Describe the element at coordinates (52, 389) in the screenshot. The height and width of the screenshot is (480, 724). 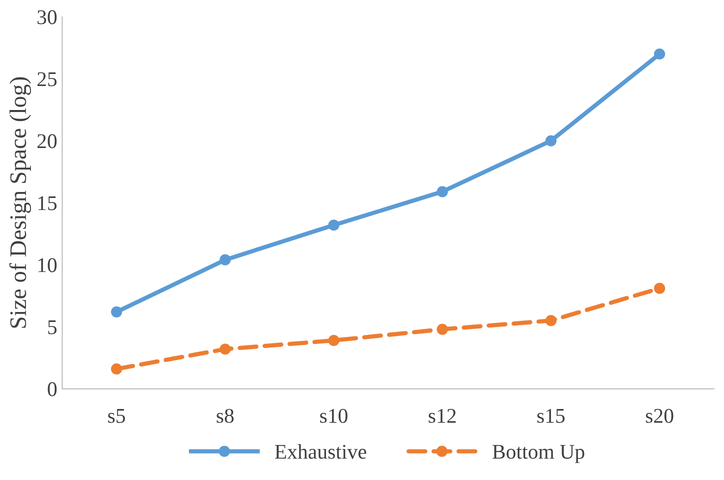
I see `y-tick-label: 0` at that location.